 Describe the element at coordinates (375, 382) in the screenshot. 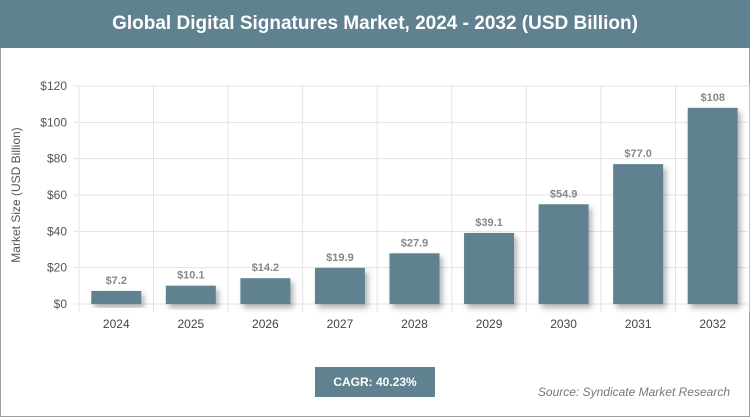

I see `cagr-badge: CAGR: 40.23%` at that location.